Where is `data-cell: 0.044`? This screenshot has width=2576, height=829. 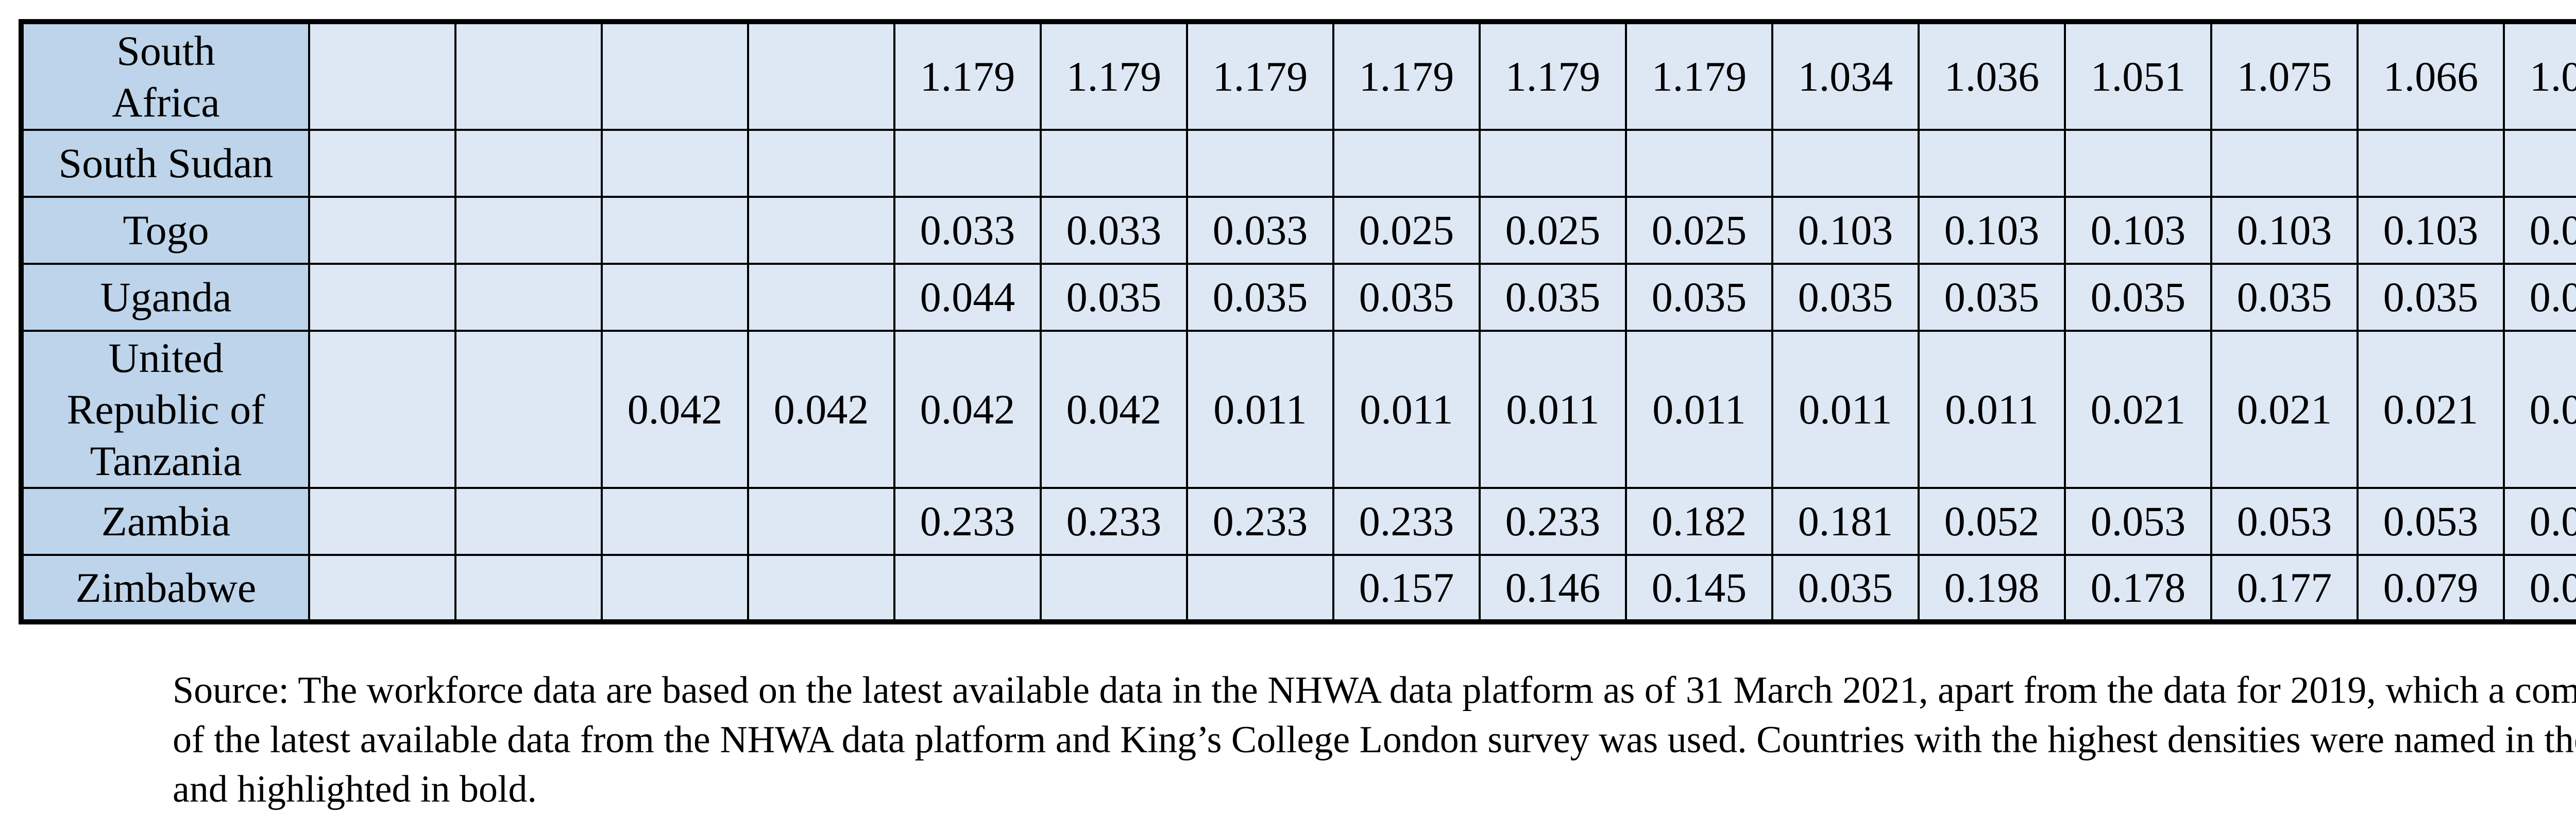 data-cell: 0.044 is located at coordinates (967, 297).